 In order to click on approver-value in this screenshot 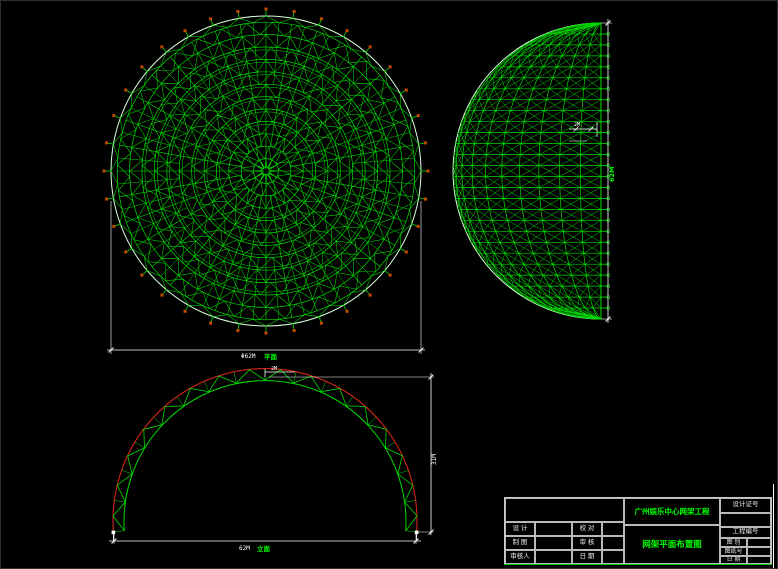, I will do `click(553, 557)`.